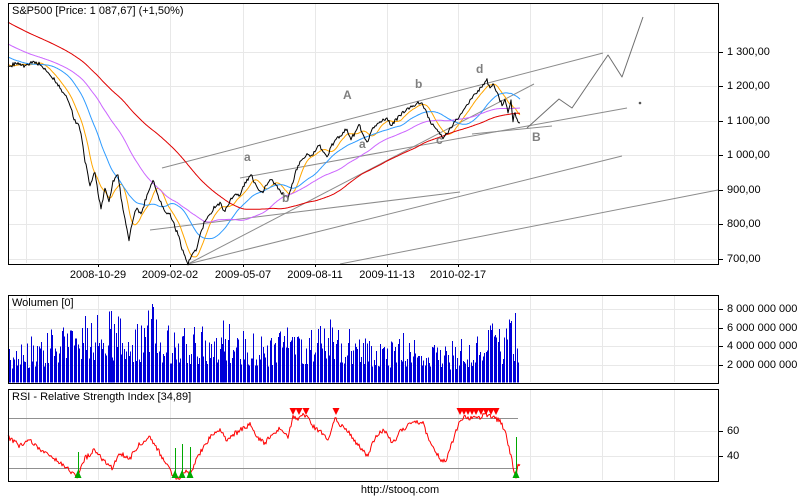 The image size is (800, 500). What do you see at coordinates (98, 275) in the screenshot?
I see `date-axis-label: 2008-10-29` at bounding box center [98, 275].